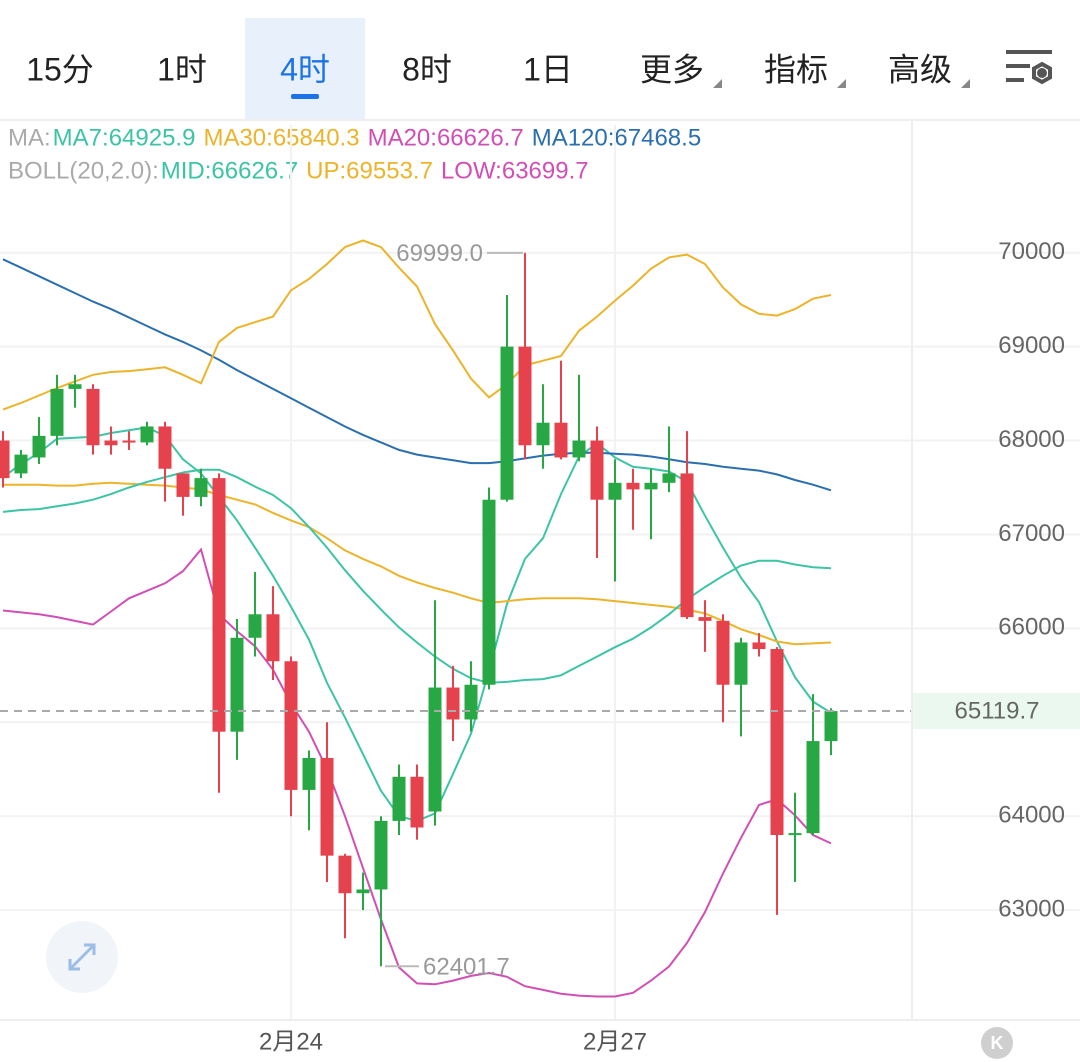  Describe the element at coordinates (466, 967) in the screenshot. I see `annotation-label: 62401.7` at that location.